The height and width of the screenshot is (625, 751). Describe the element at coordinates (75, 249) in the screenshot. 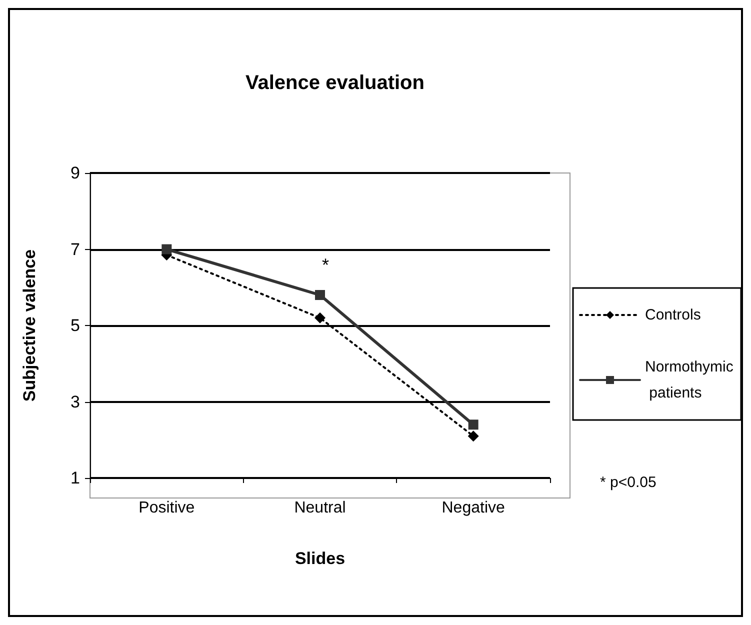

I see `y-tick-label: 7` at that location.